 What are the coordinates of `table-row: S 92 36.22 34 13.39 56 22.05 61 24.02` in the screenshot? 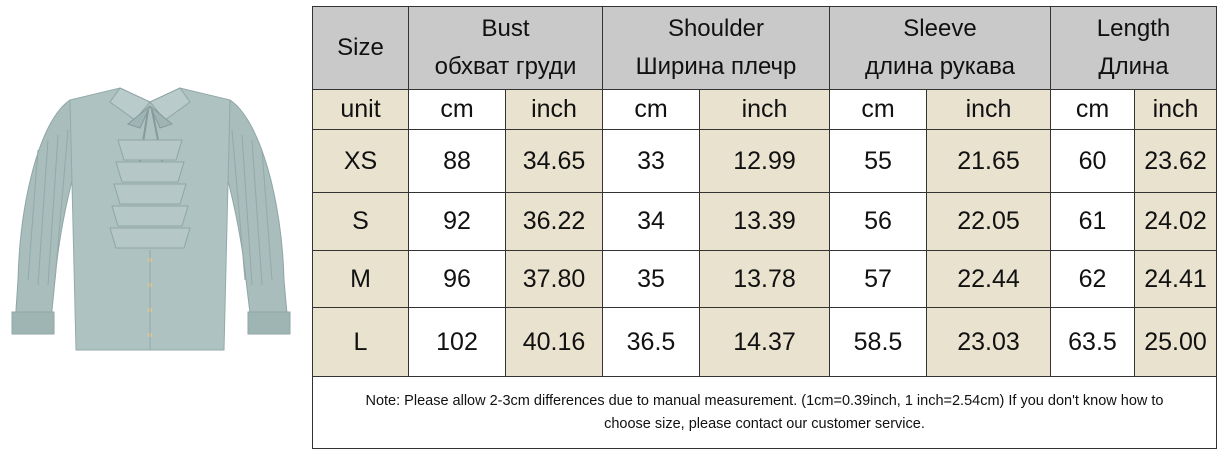 It's located at (764, 221).